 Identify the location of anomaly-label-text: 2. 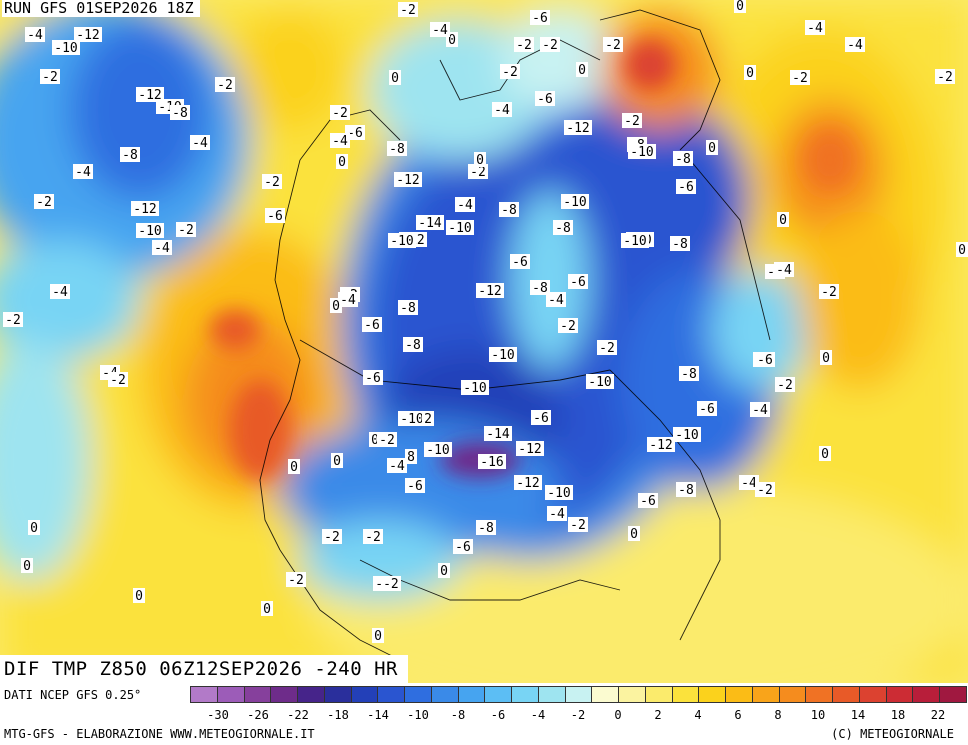
(428, 419).